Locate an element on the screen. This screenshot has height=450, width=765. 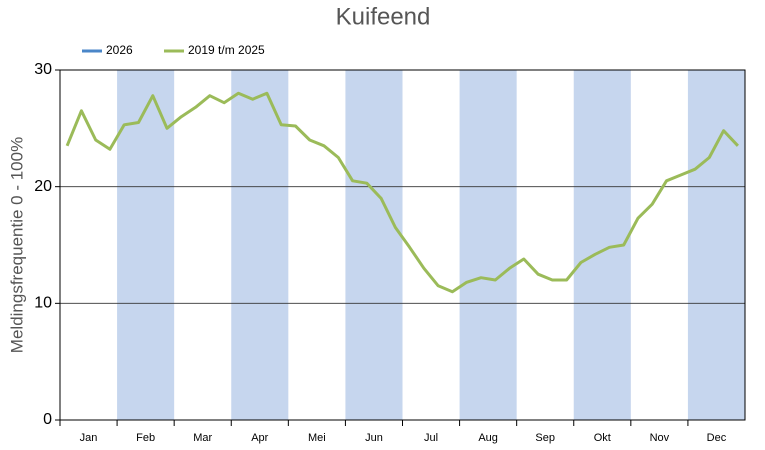
x-tick-label: Jul is located at coordinates (431, 438).